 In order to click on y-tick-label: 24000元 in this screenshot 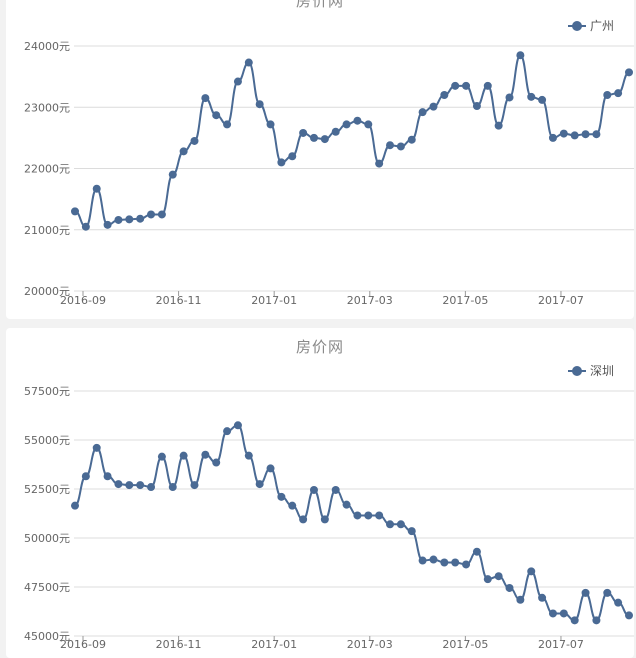, I will do `click(47, 46)`.